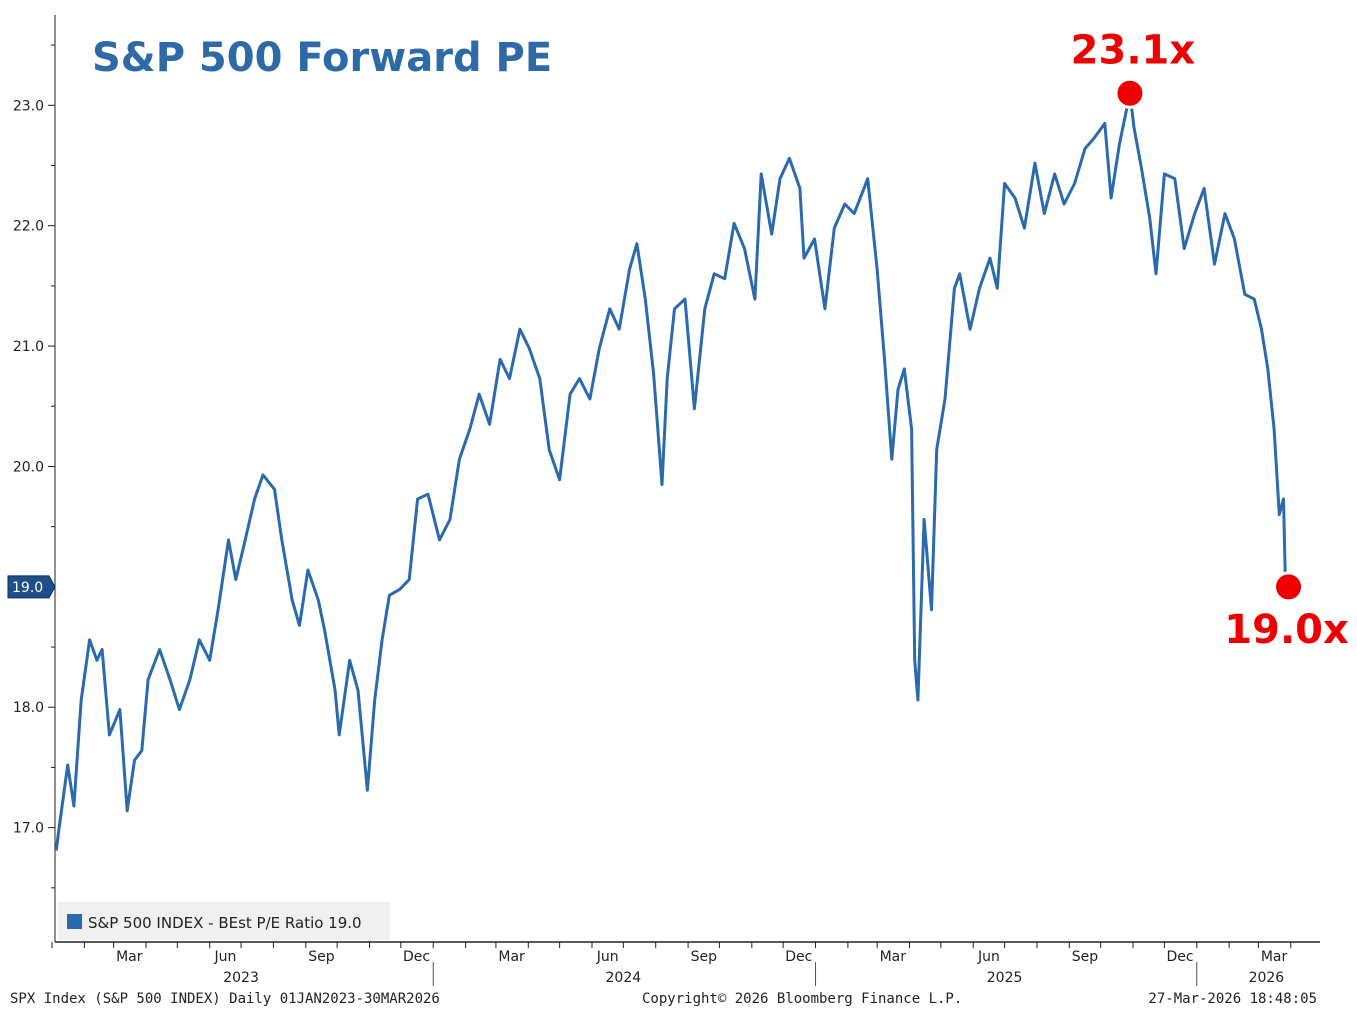 This screenshot has width=1357, height=1013. What do you see at coordinates (1005, 978) in the screenshot?
I see `x-year-label: 2025` at bounding box center [1005, 978].